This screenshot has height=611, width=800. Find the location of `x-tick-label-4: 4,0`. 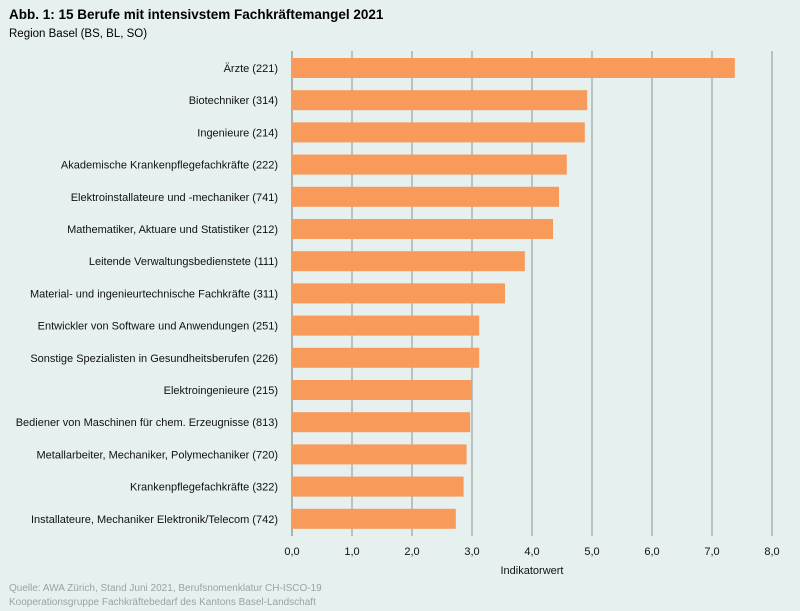

x-tick-label-4: 4,0 is located at coordinates (531, 552).